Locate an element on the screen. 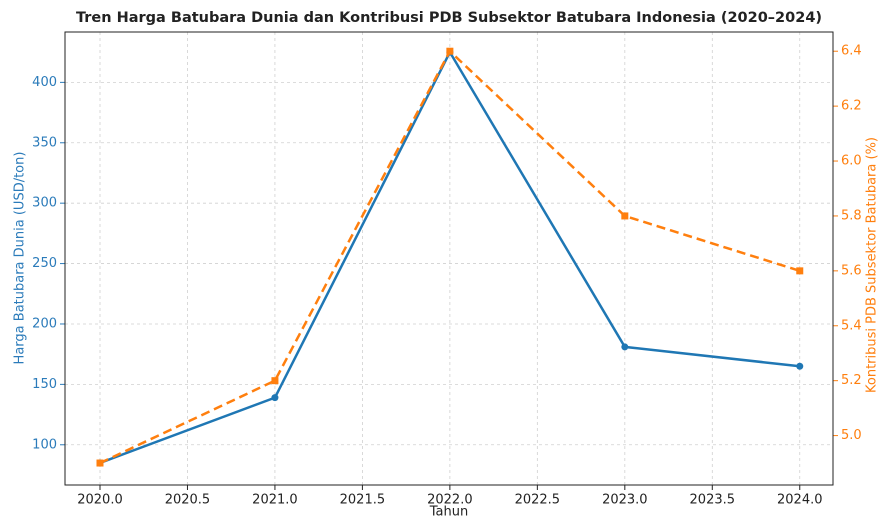 This screenshot has width=880, height=521. y2-tick-label: 6.0 is located at coordinates (851, 161).